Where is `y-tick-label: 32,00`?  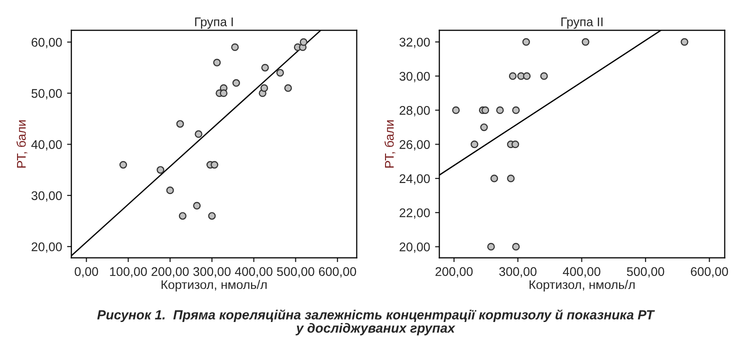
y-tick-label: 32,00 is located at coordinates (415, 43).